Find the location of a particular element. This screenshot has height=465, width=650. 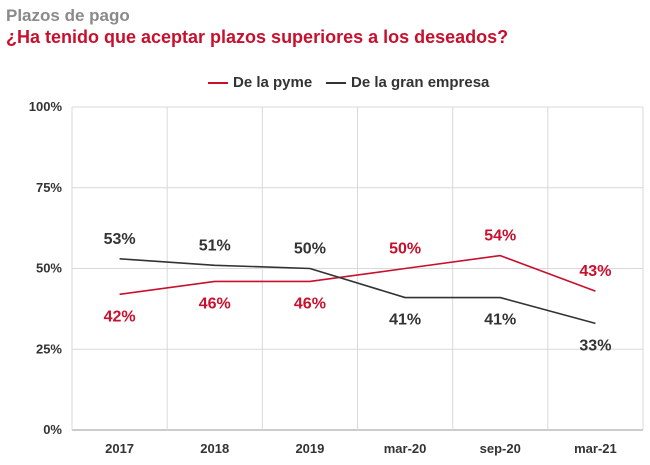

chart-title: Plazos de pago is located at coordinates (68, 15).